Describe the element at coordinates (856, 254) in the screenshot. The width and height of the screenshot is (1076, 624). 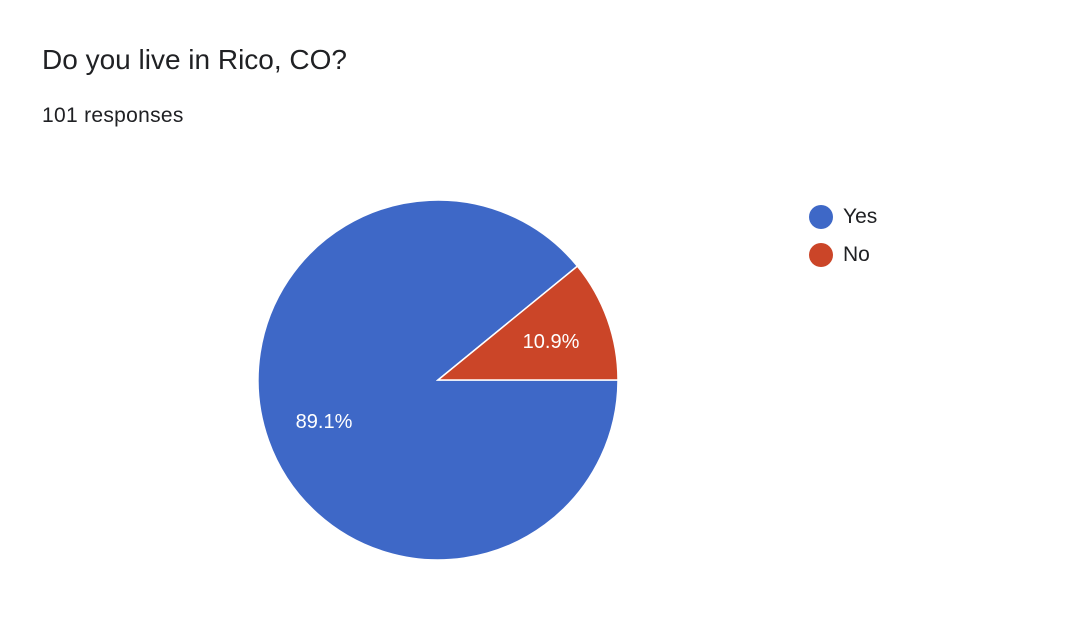
I see `legend-label-no: No` at that location.